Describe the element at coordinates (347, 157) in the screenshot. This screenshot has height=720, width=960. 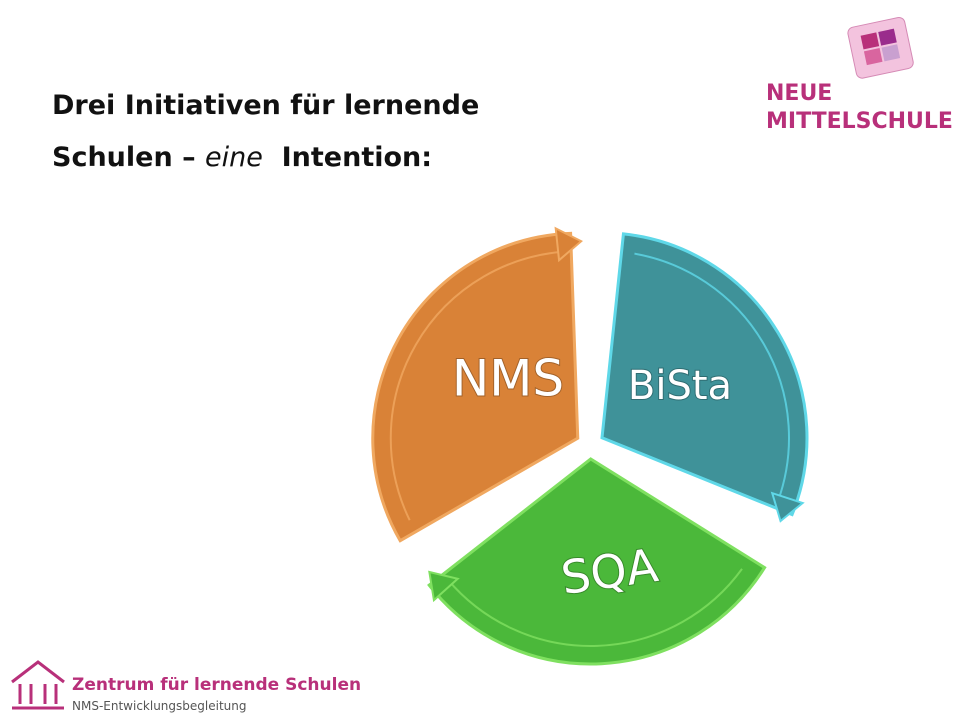
I see `title-part: Intention:` at that location.